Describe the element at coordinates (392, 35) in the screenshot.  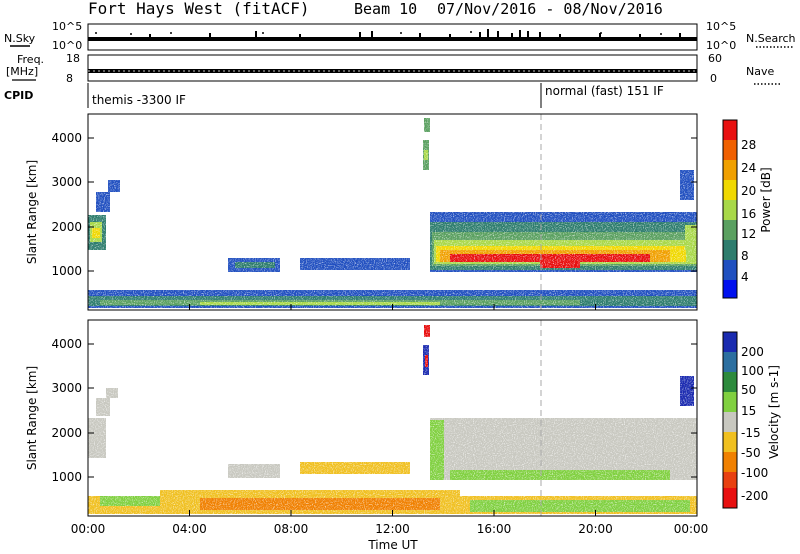
I see `nsky-trace` at that location.